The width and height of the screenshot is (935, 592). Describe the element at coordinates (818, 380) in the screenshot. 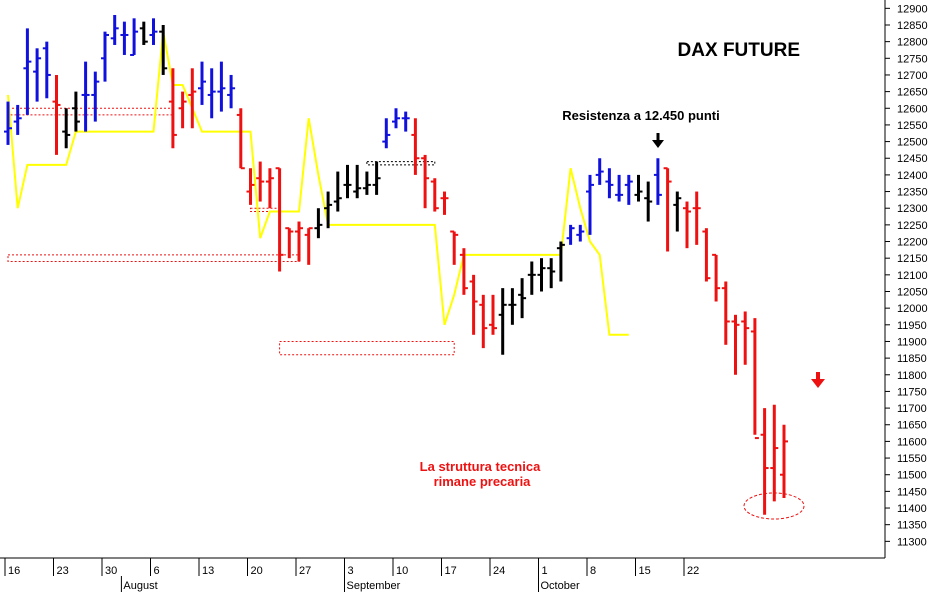

I see `red-down-arrow-icon` at that location.